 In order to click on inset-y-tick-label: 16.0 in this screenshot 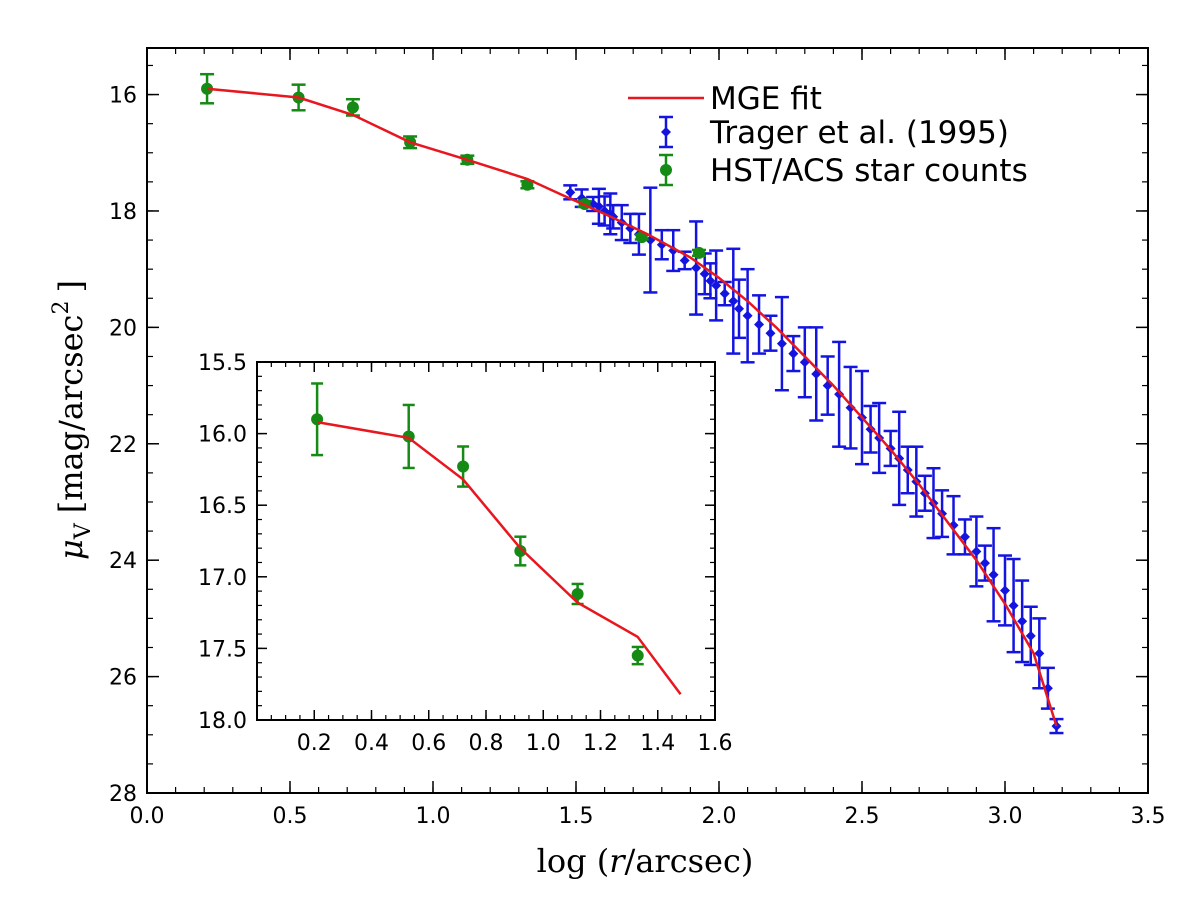, I will do `click(222, 435)`.